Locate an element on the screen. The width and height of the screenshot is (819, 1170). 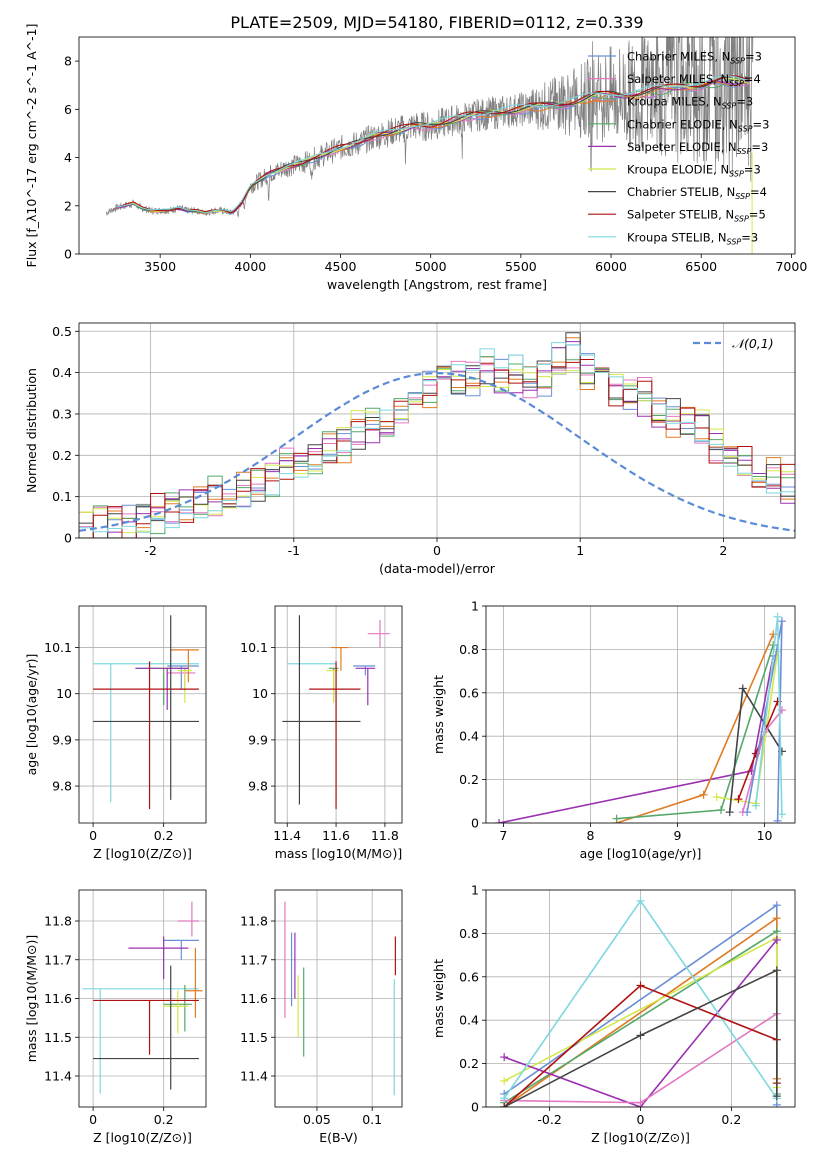
legend-entry: Kroupa MILES, NSSP=3 is located at coordinates (690, 103).